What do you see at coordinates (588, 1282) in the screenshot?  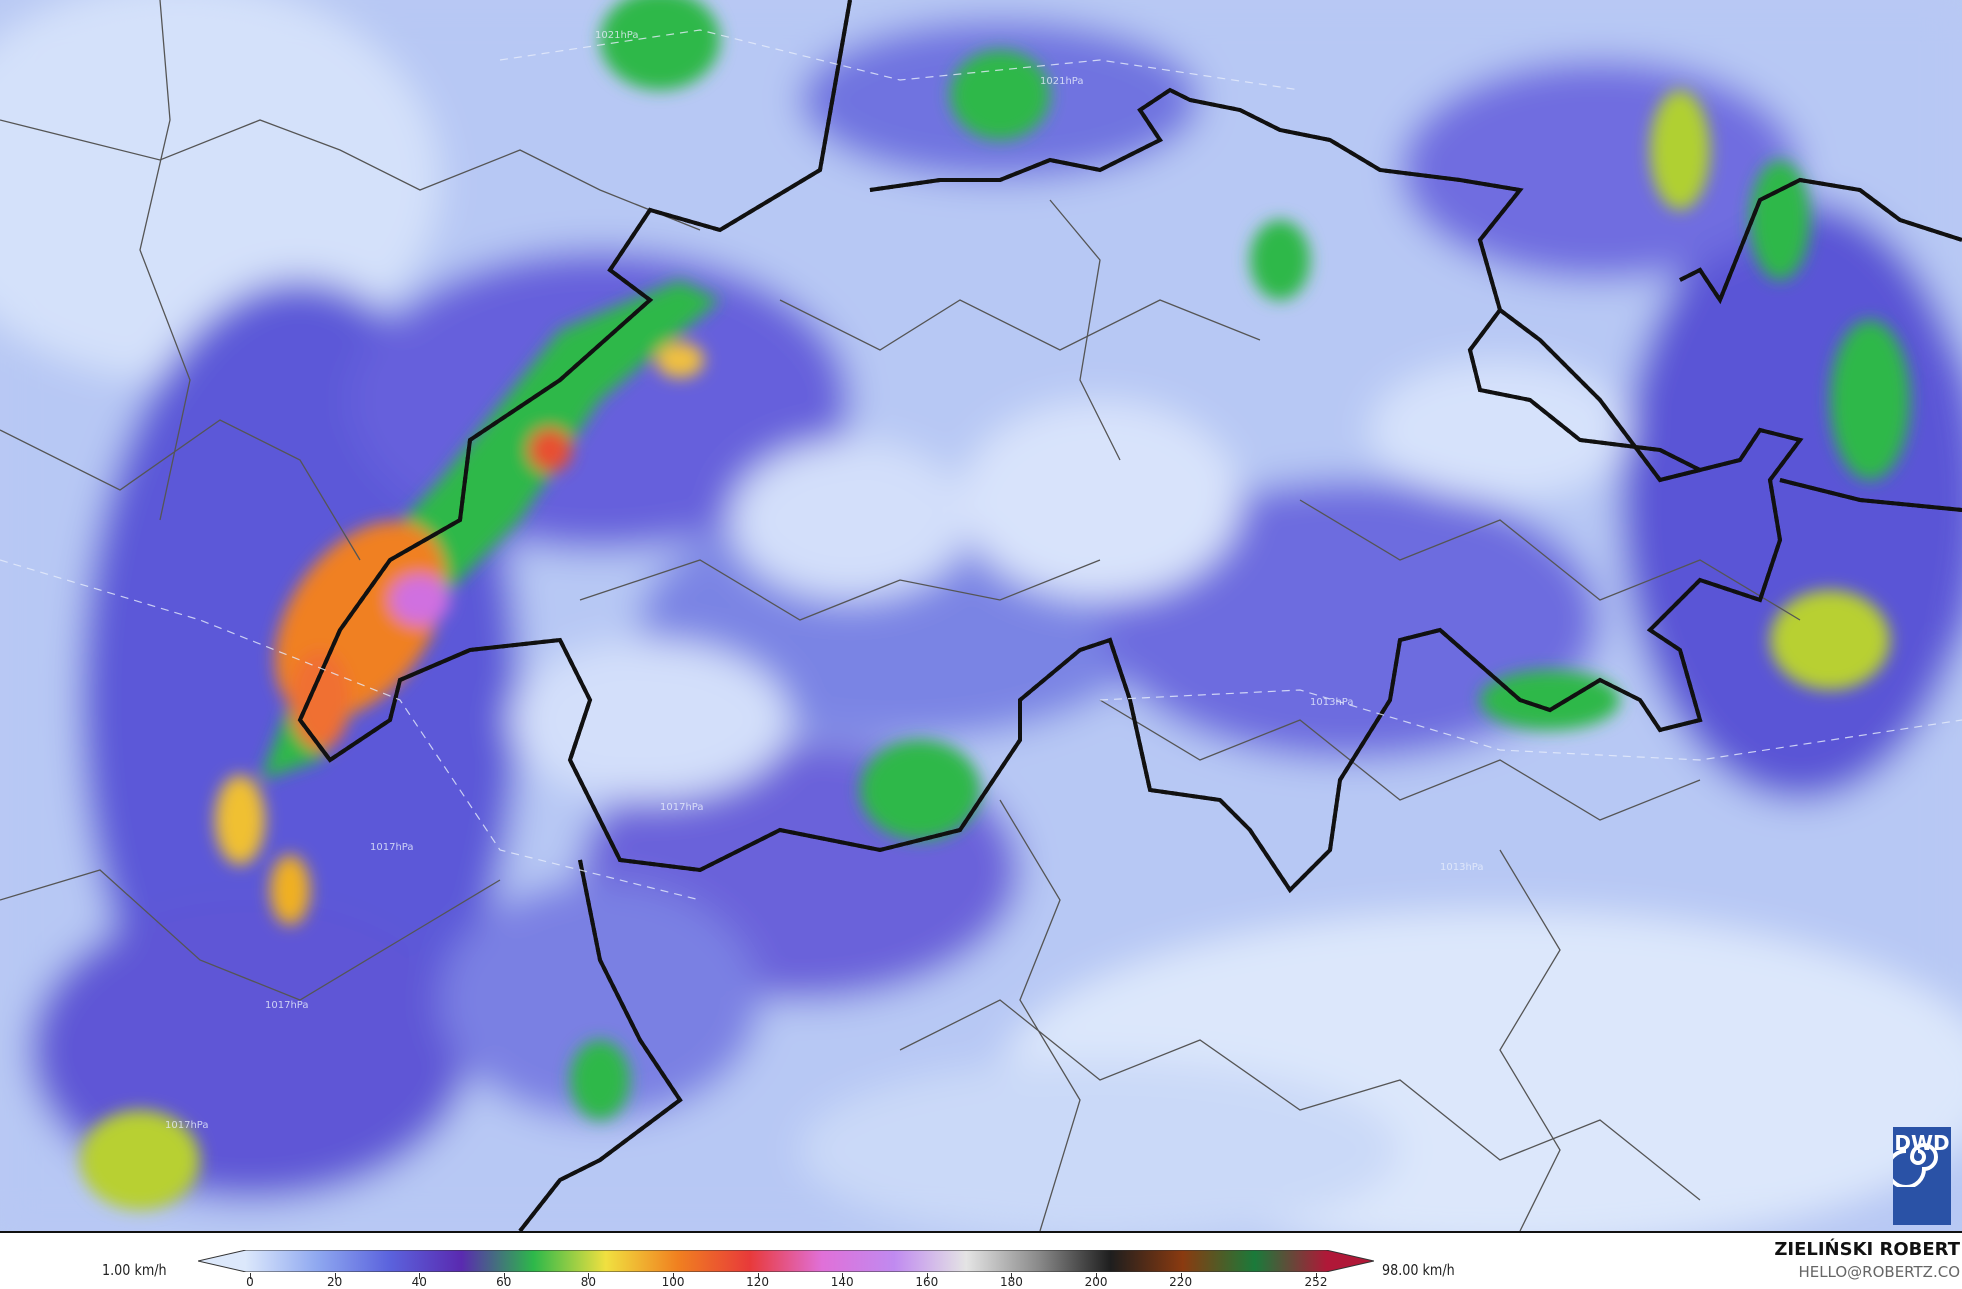 I see `legend-tick-label: 80` at bounding box center [588, 1282].